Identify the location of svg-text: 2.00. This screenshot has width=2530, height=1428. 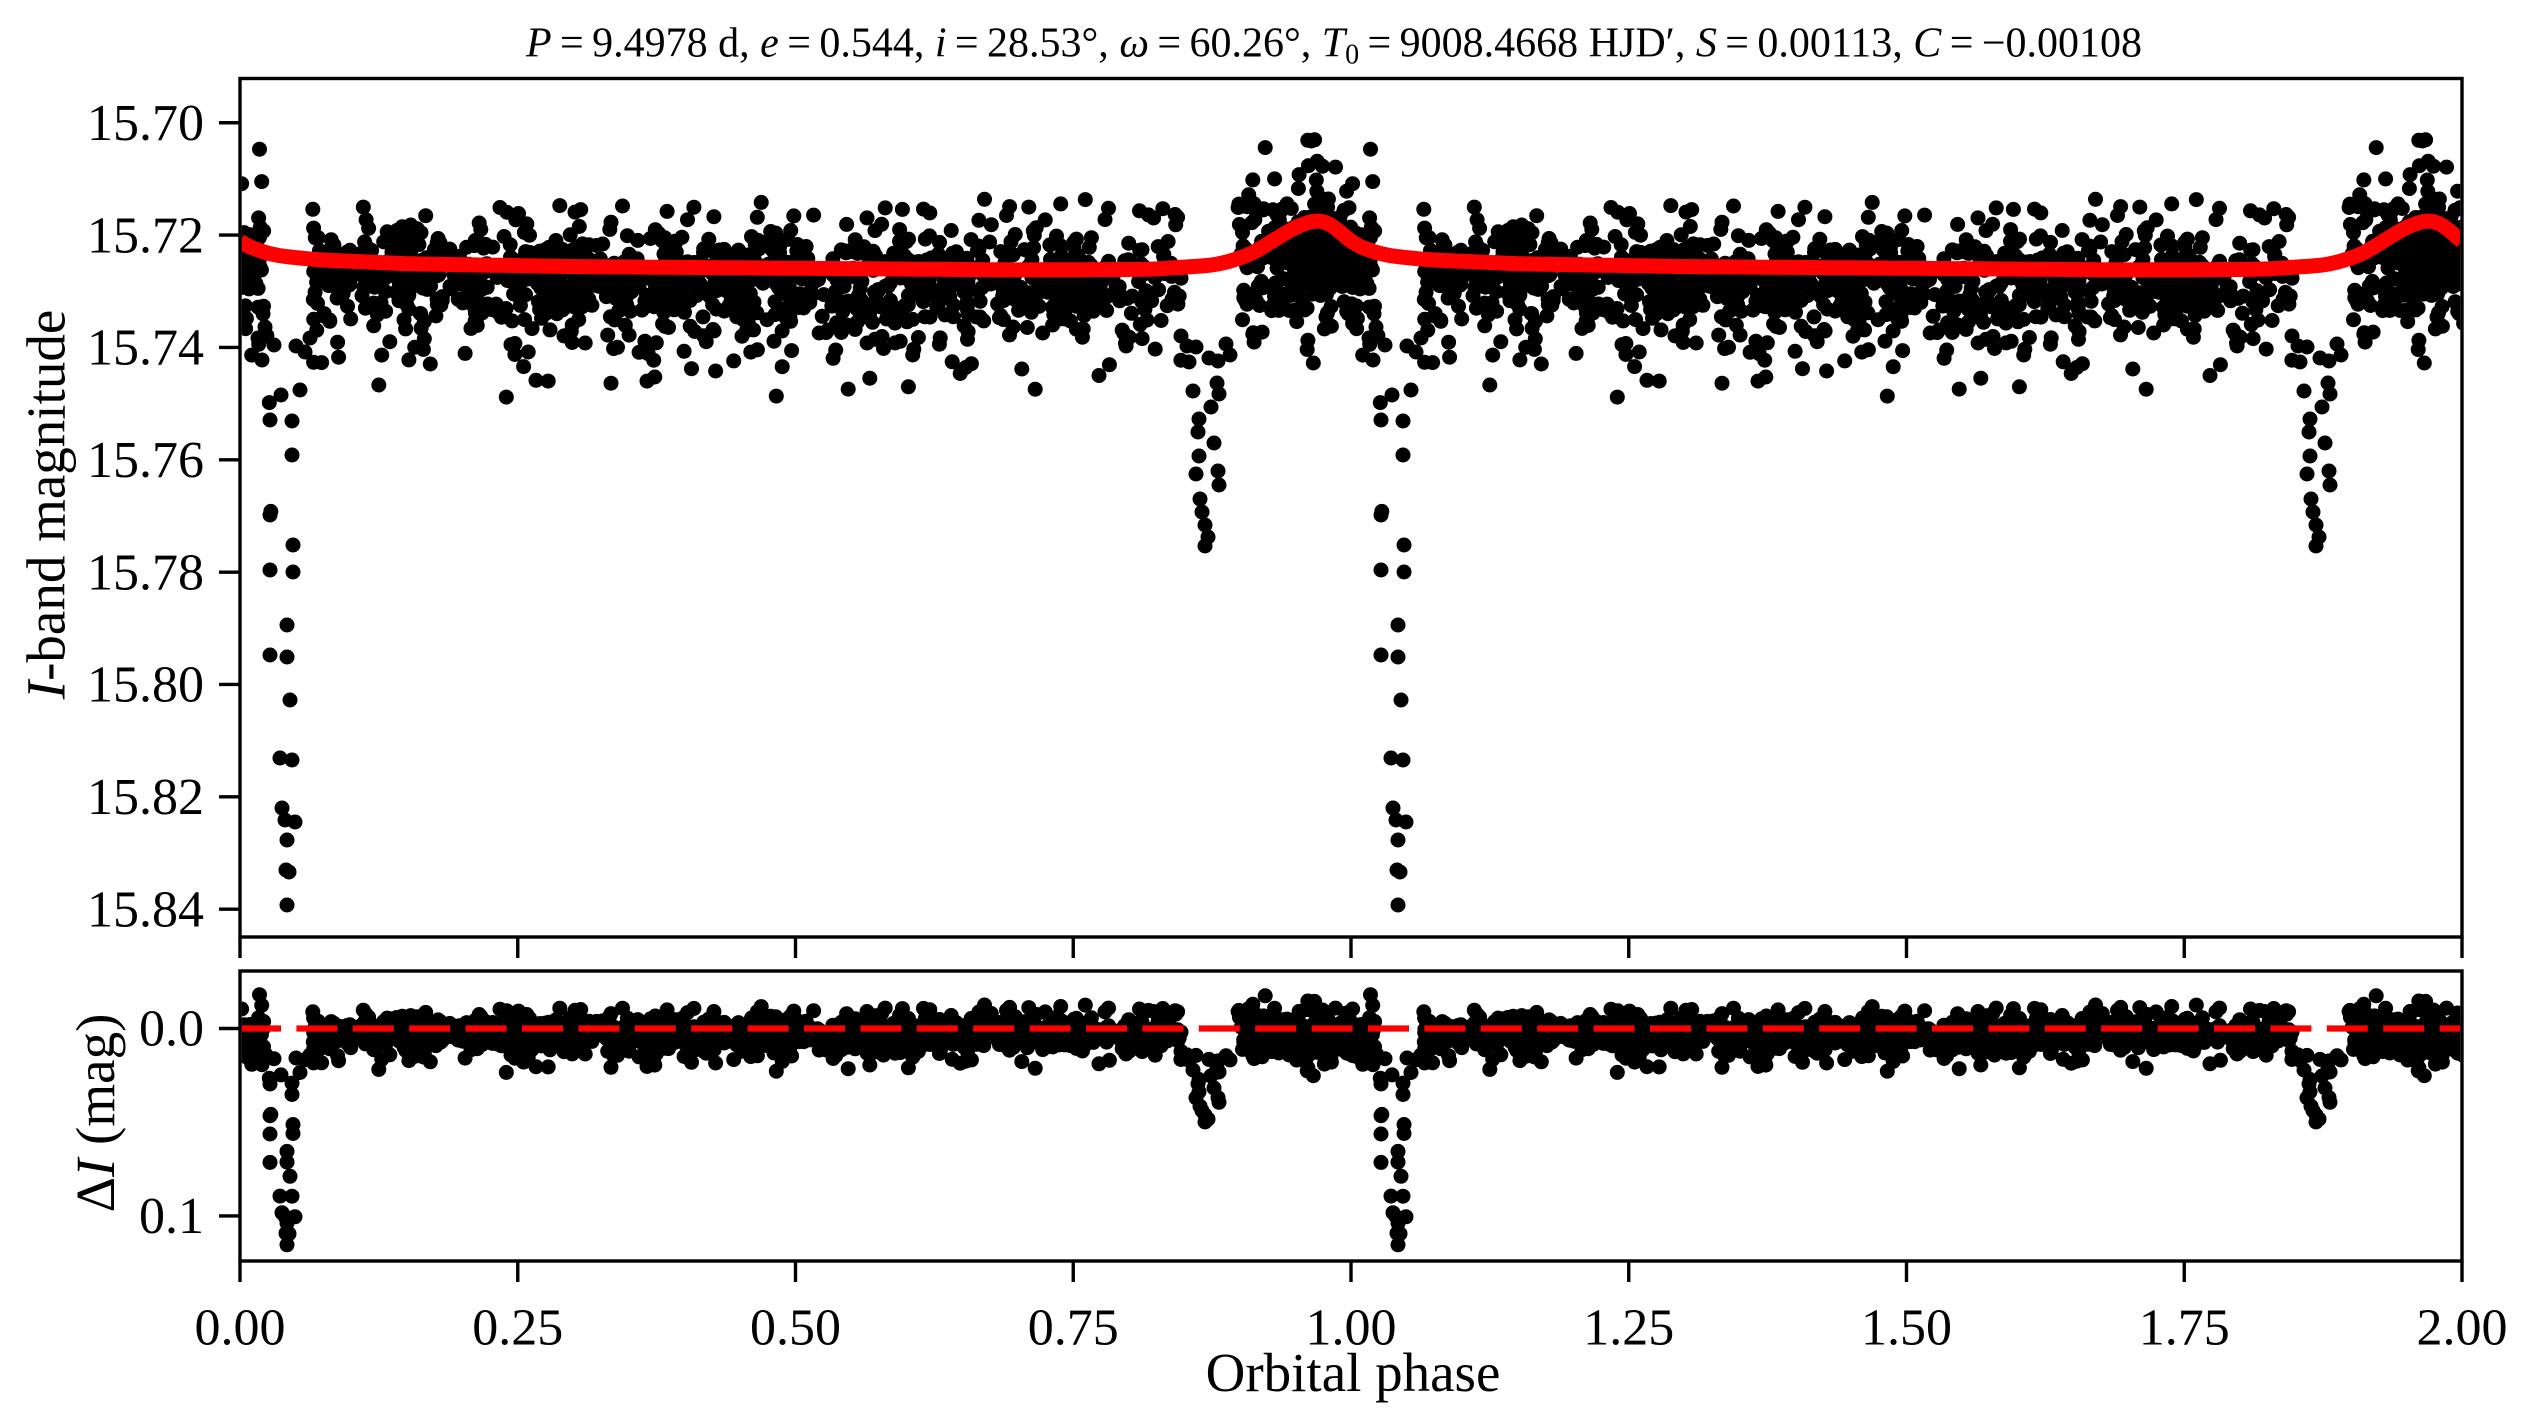
(2462, 1327).